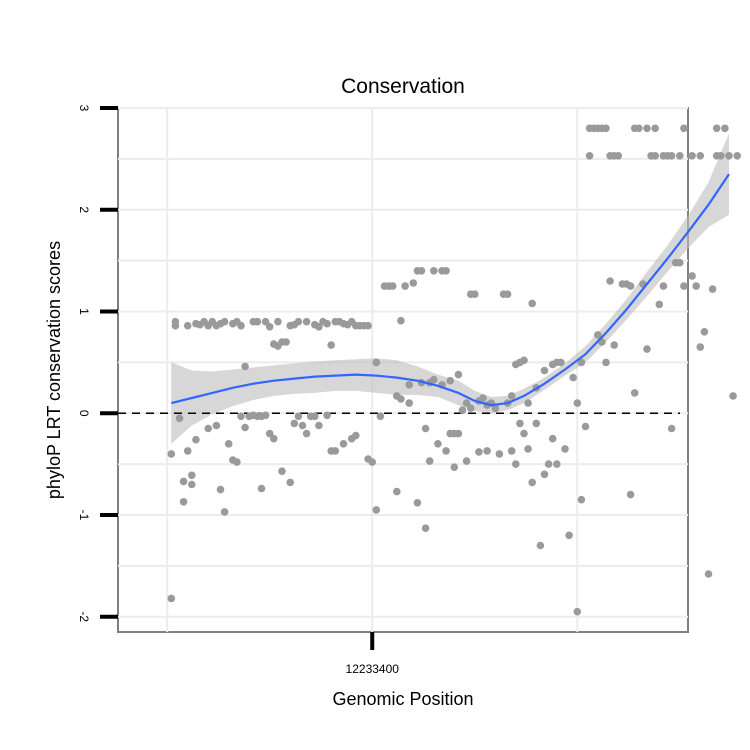 The width and height of the screenshot is (750, 750). What do you see at coordinates (84, 108) in the screenshot?
I see `y-tick-label: 3` at bounding box center [84, 108].